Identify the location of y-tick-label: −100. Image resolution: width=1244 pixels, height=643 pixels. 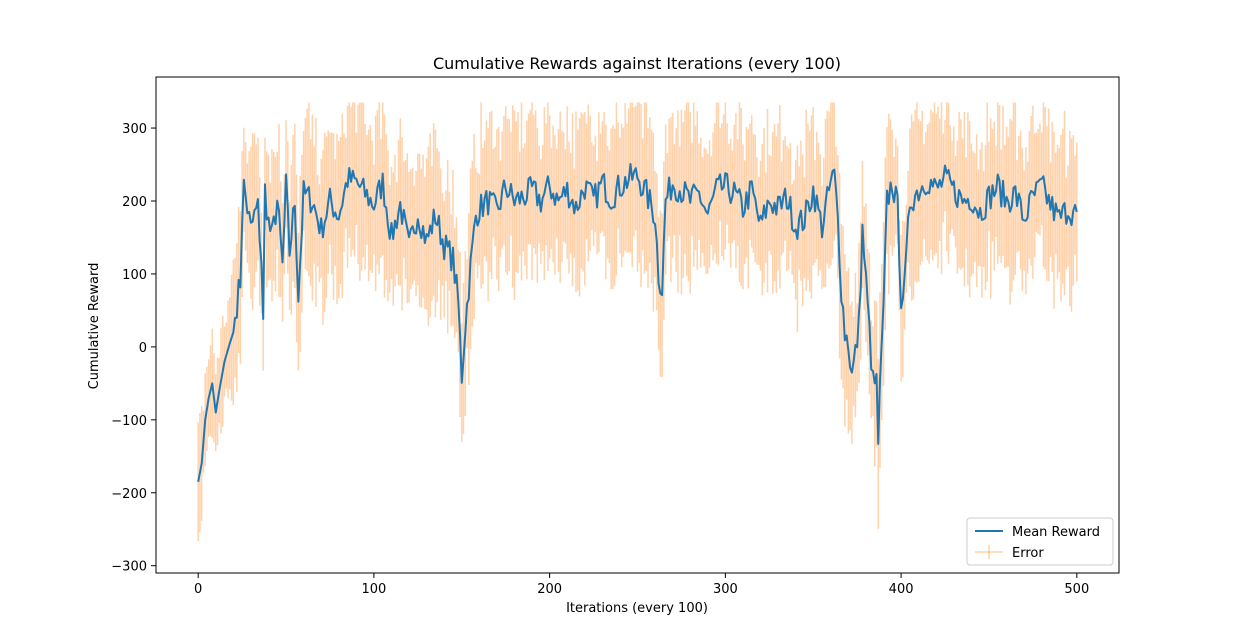
(129, 421).